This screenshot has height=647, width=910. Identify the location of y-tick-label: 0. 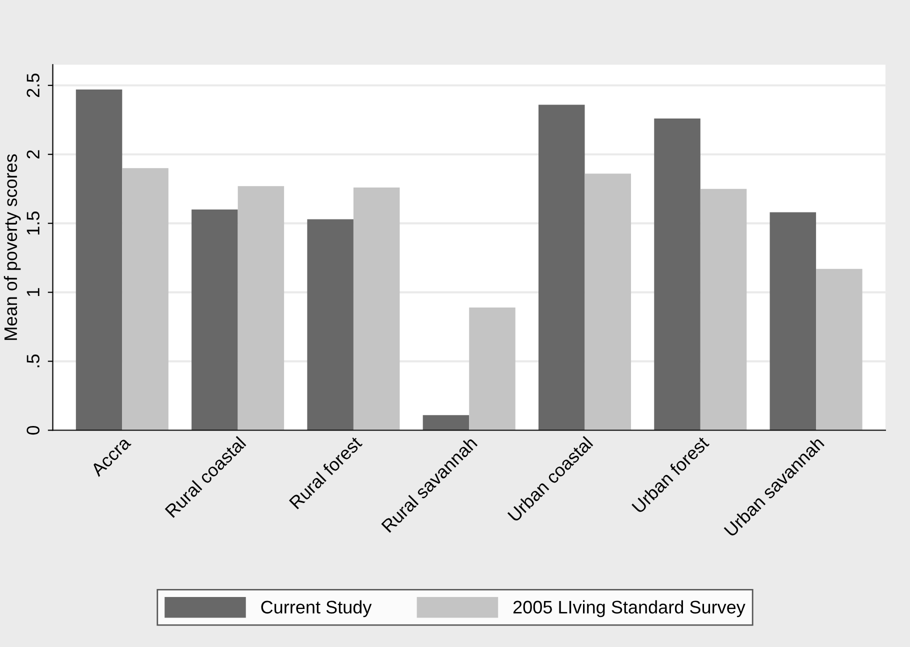
(33, 430).